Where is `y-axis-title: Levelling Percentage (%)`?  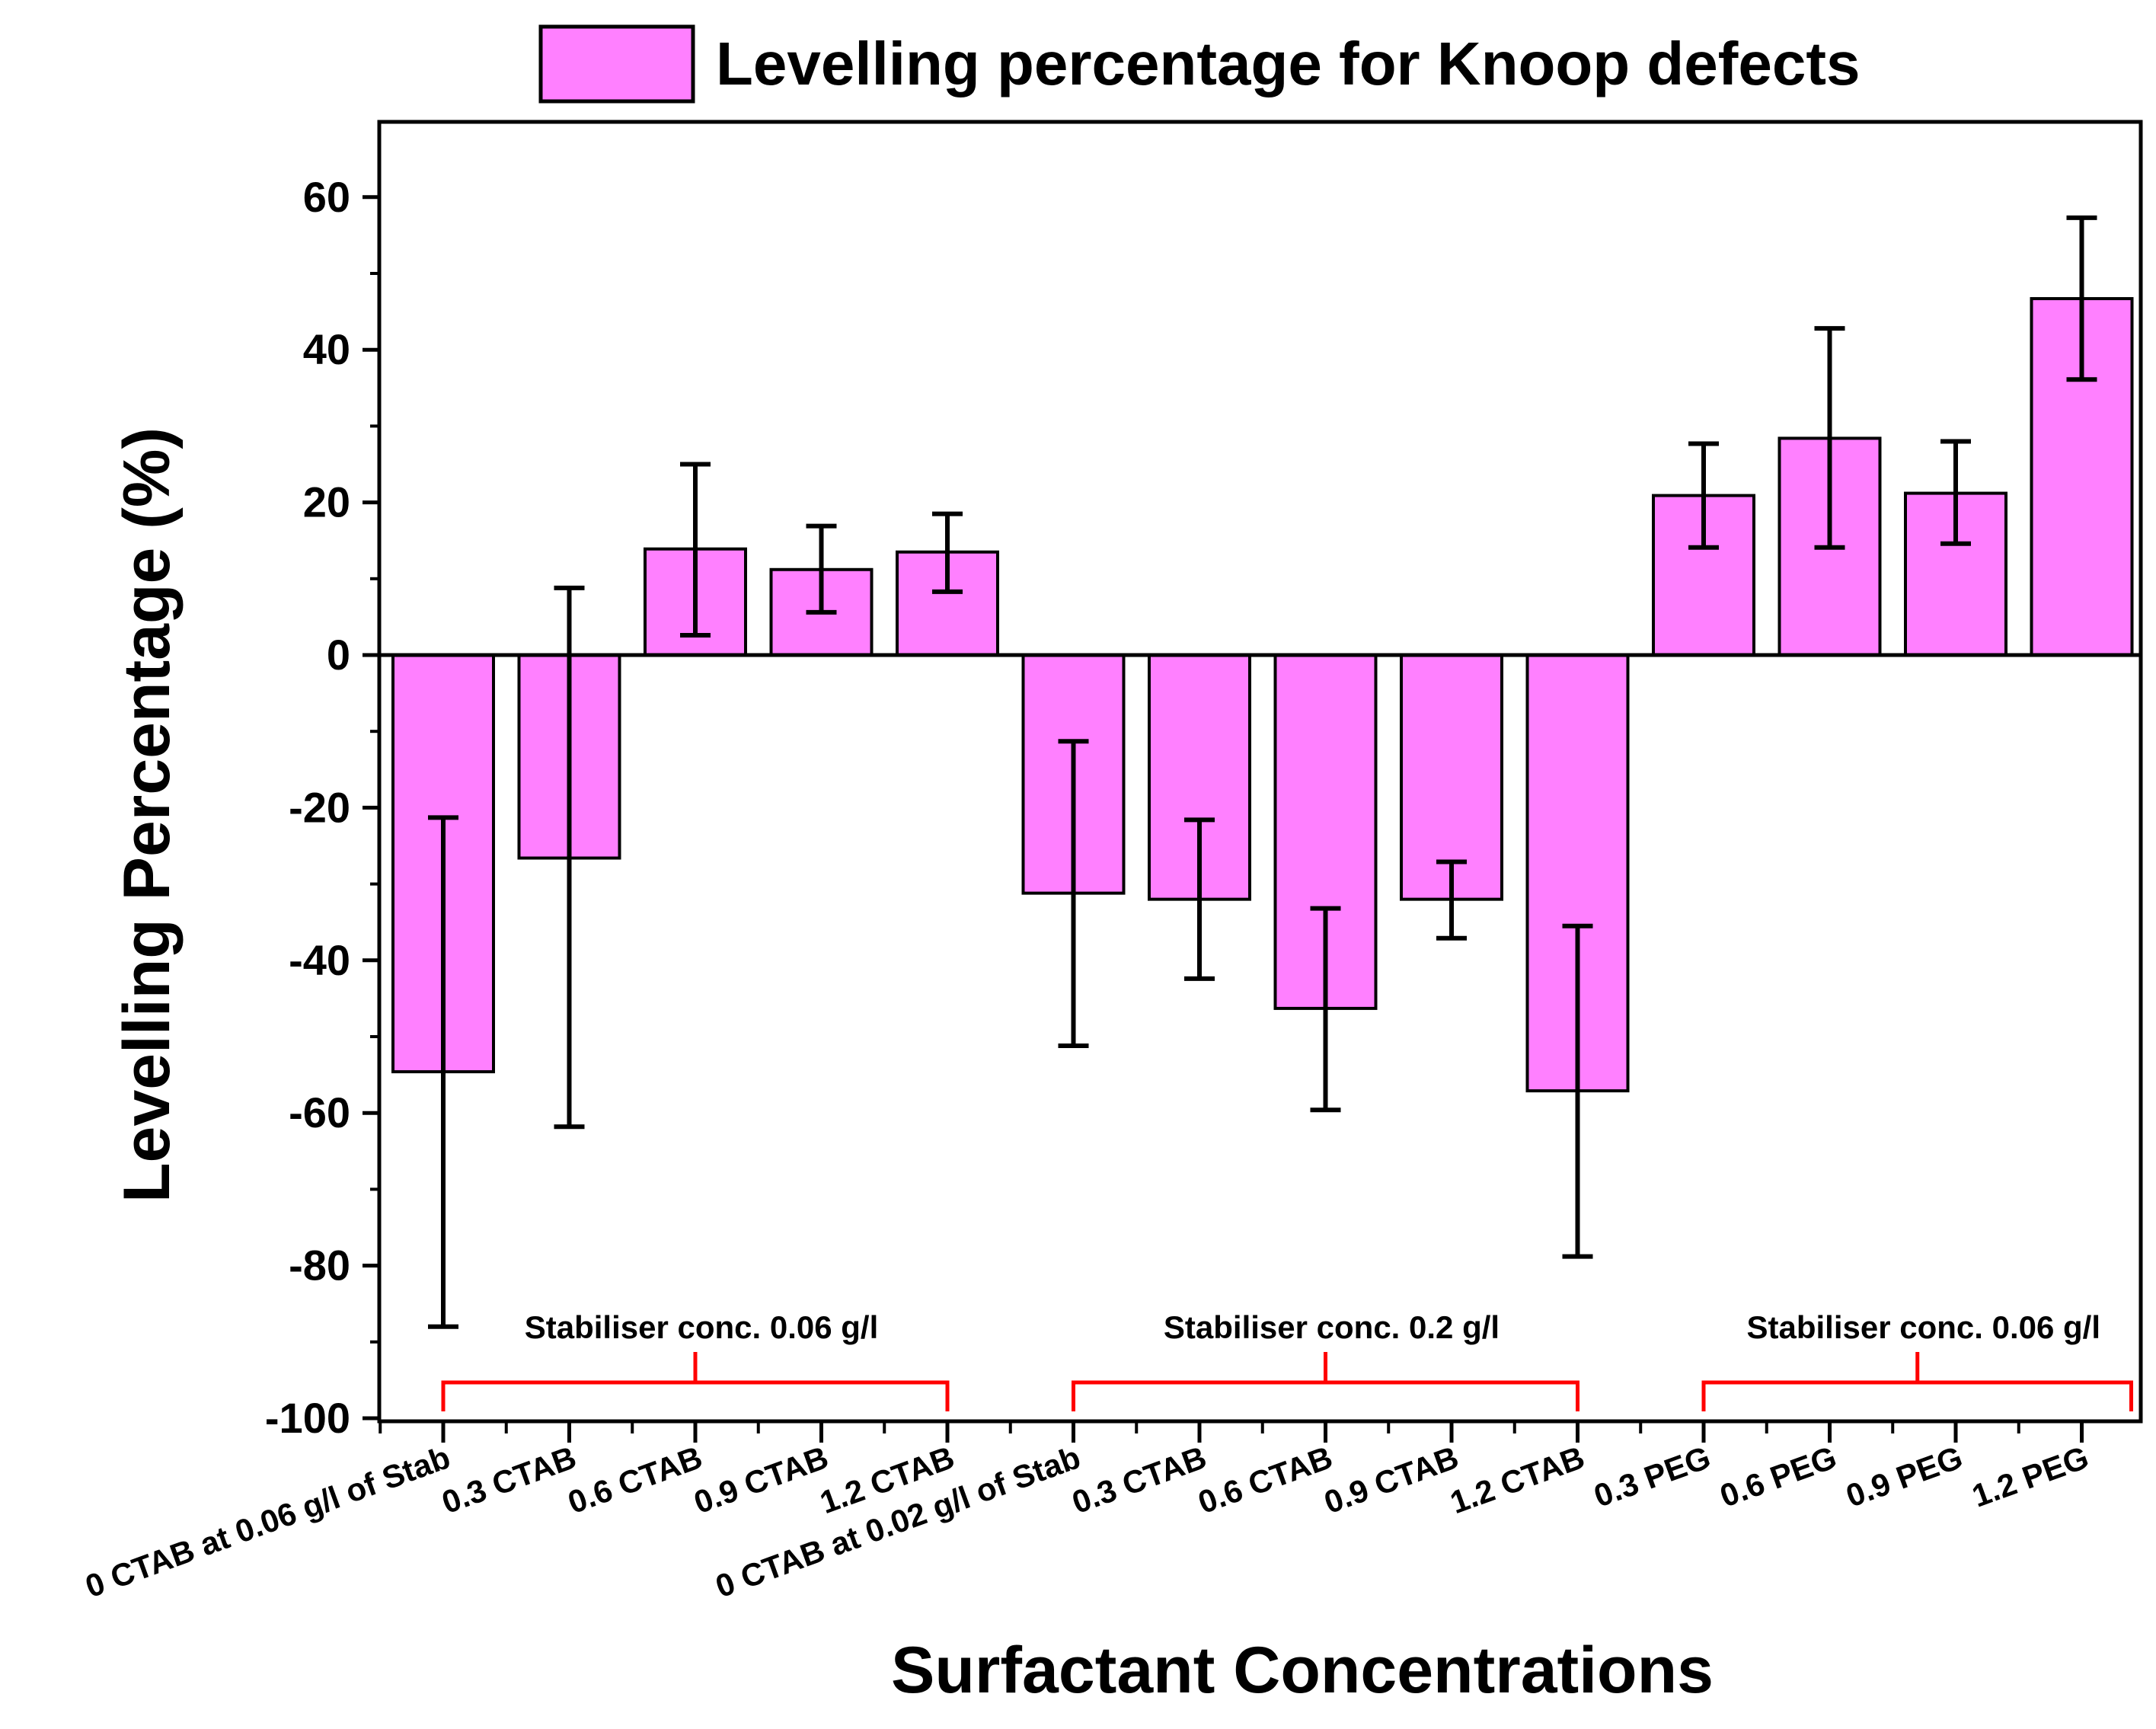 y-axis-title: Levelling Percentage (%) is located at coordinates (147, 815).